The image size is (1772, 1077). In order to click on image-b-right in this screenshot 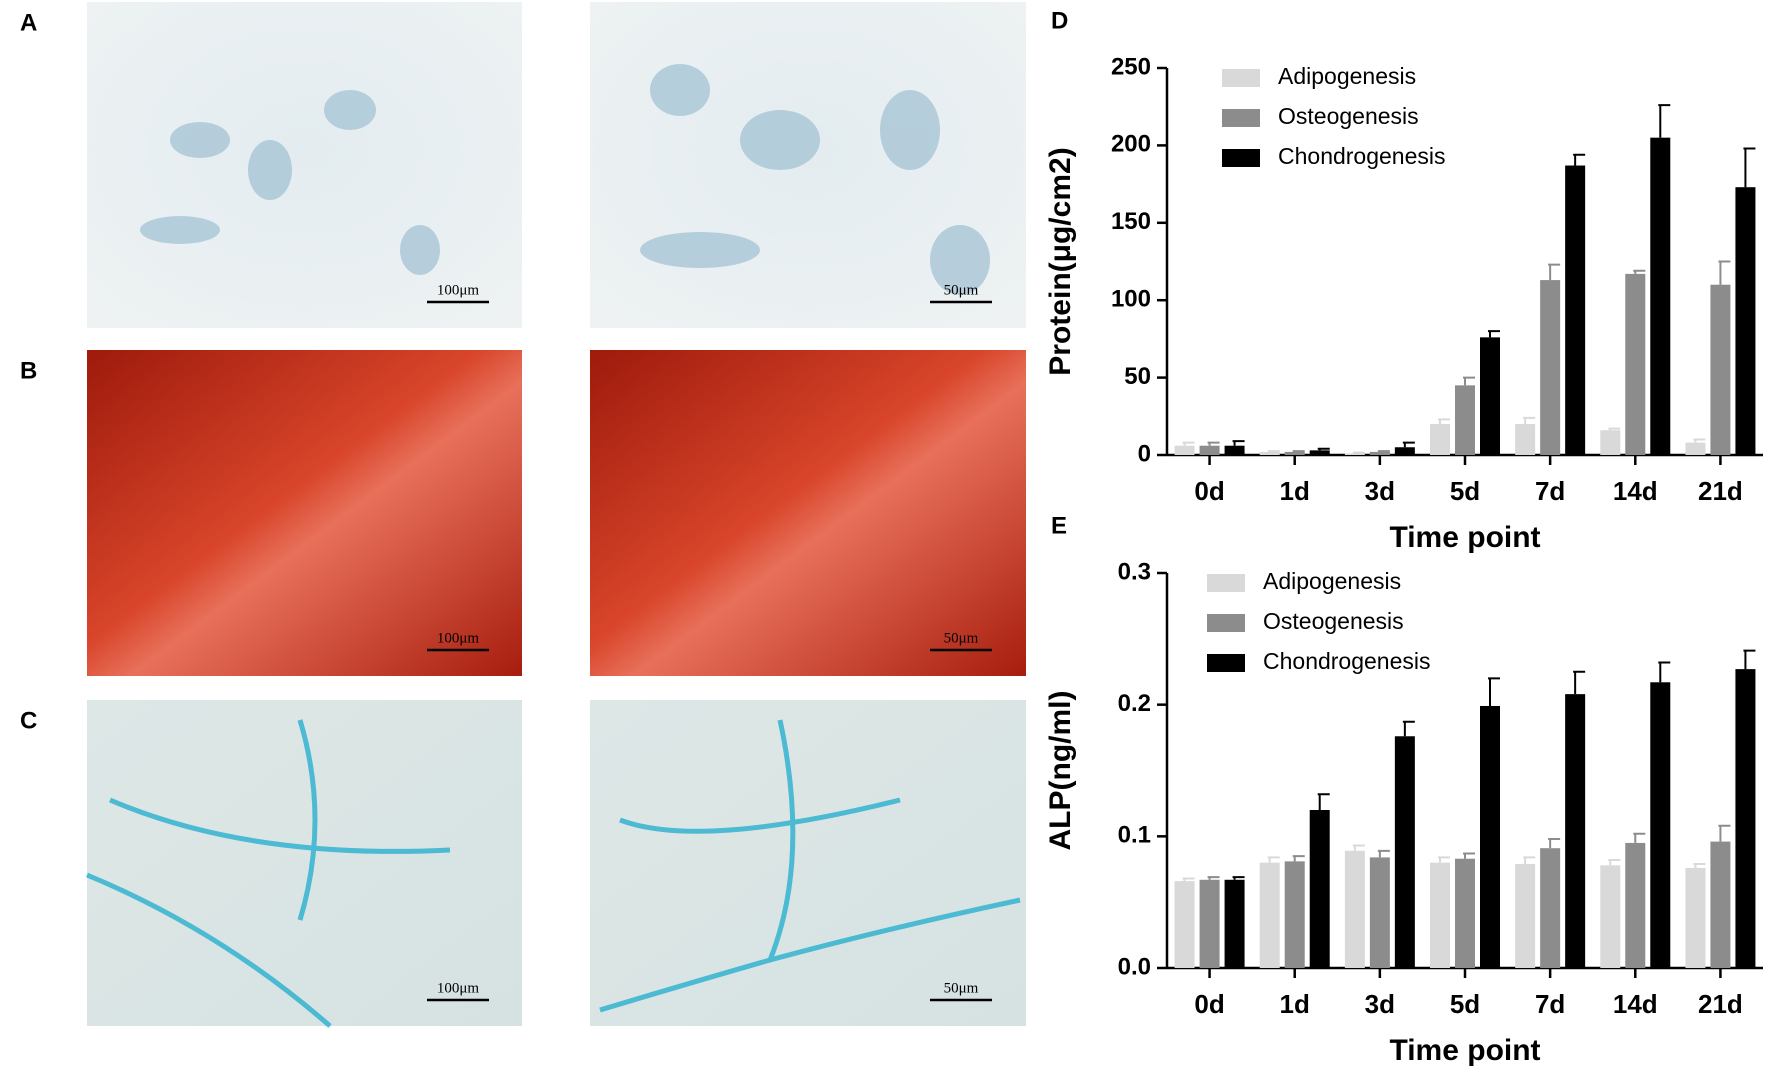, I will do `click(808, 513)`.